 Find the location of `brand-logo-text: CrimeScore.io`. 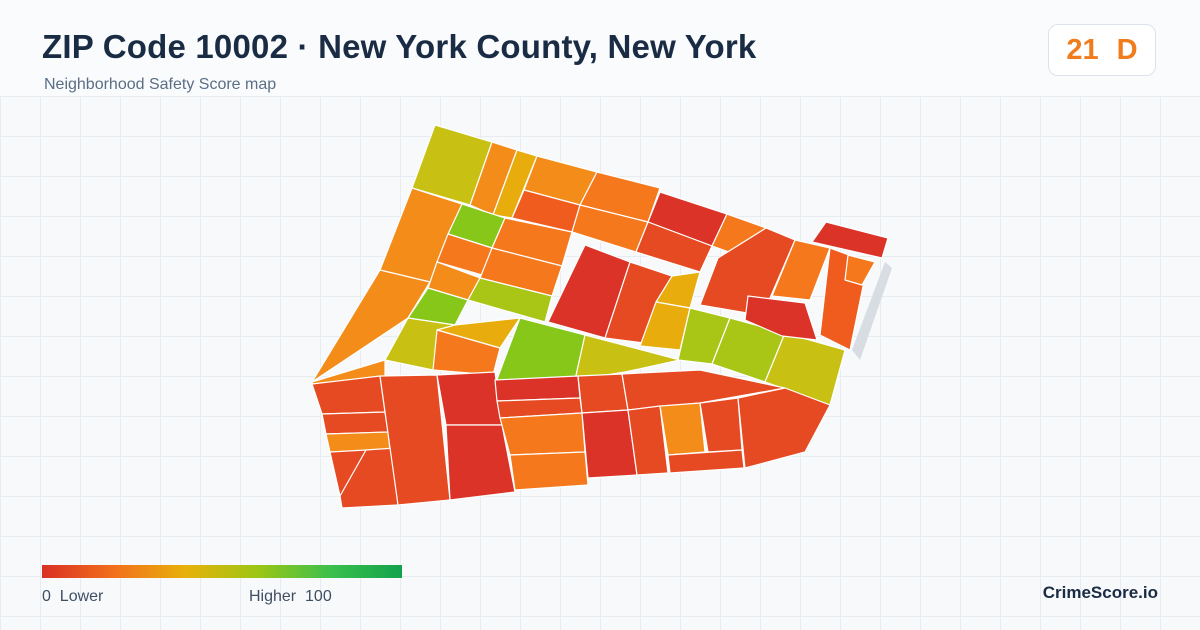

brand-logo-text: CrimeScore.io is located at coordinates (1100, 592).